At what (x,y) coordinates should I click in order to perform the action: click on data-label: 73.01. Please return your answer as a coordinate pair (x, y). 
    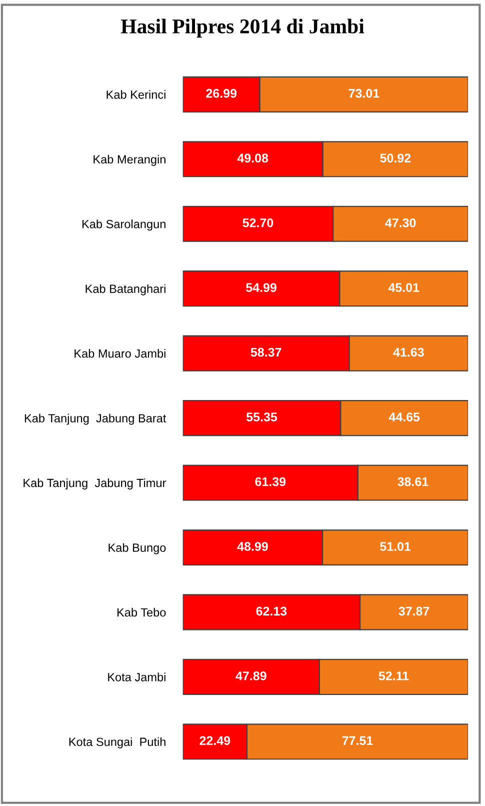
    Looking at the image, I should click on (364, 93).